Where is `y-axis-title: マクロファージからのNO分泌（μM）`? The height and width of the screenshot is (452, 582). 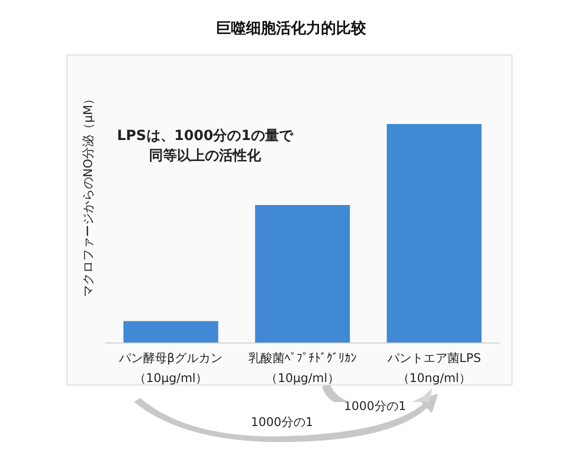 y-axis-title: マクロファージからのNO分泌（μM） is located at coordinates (88, 195).